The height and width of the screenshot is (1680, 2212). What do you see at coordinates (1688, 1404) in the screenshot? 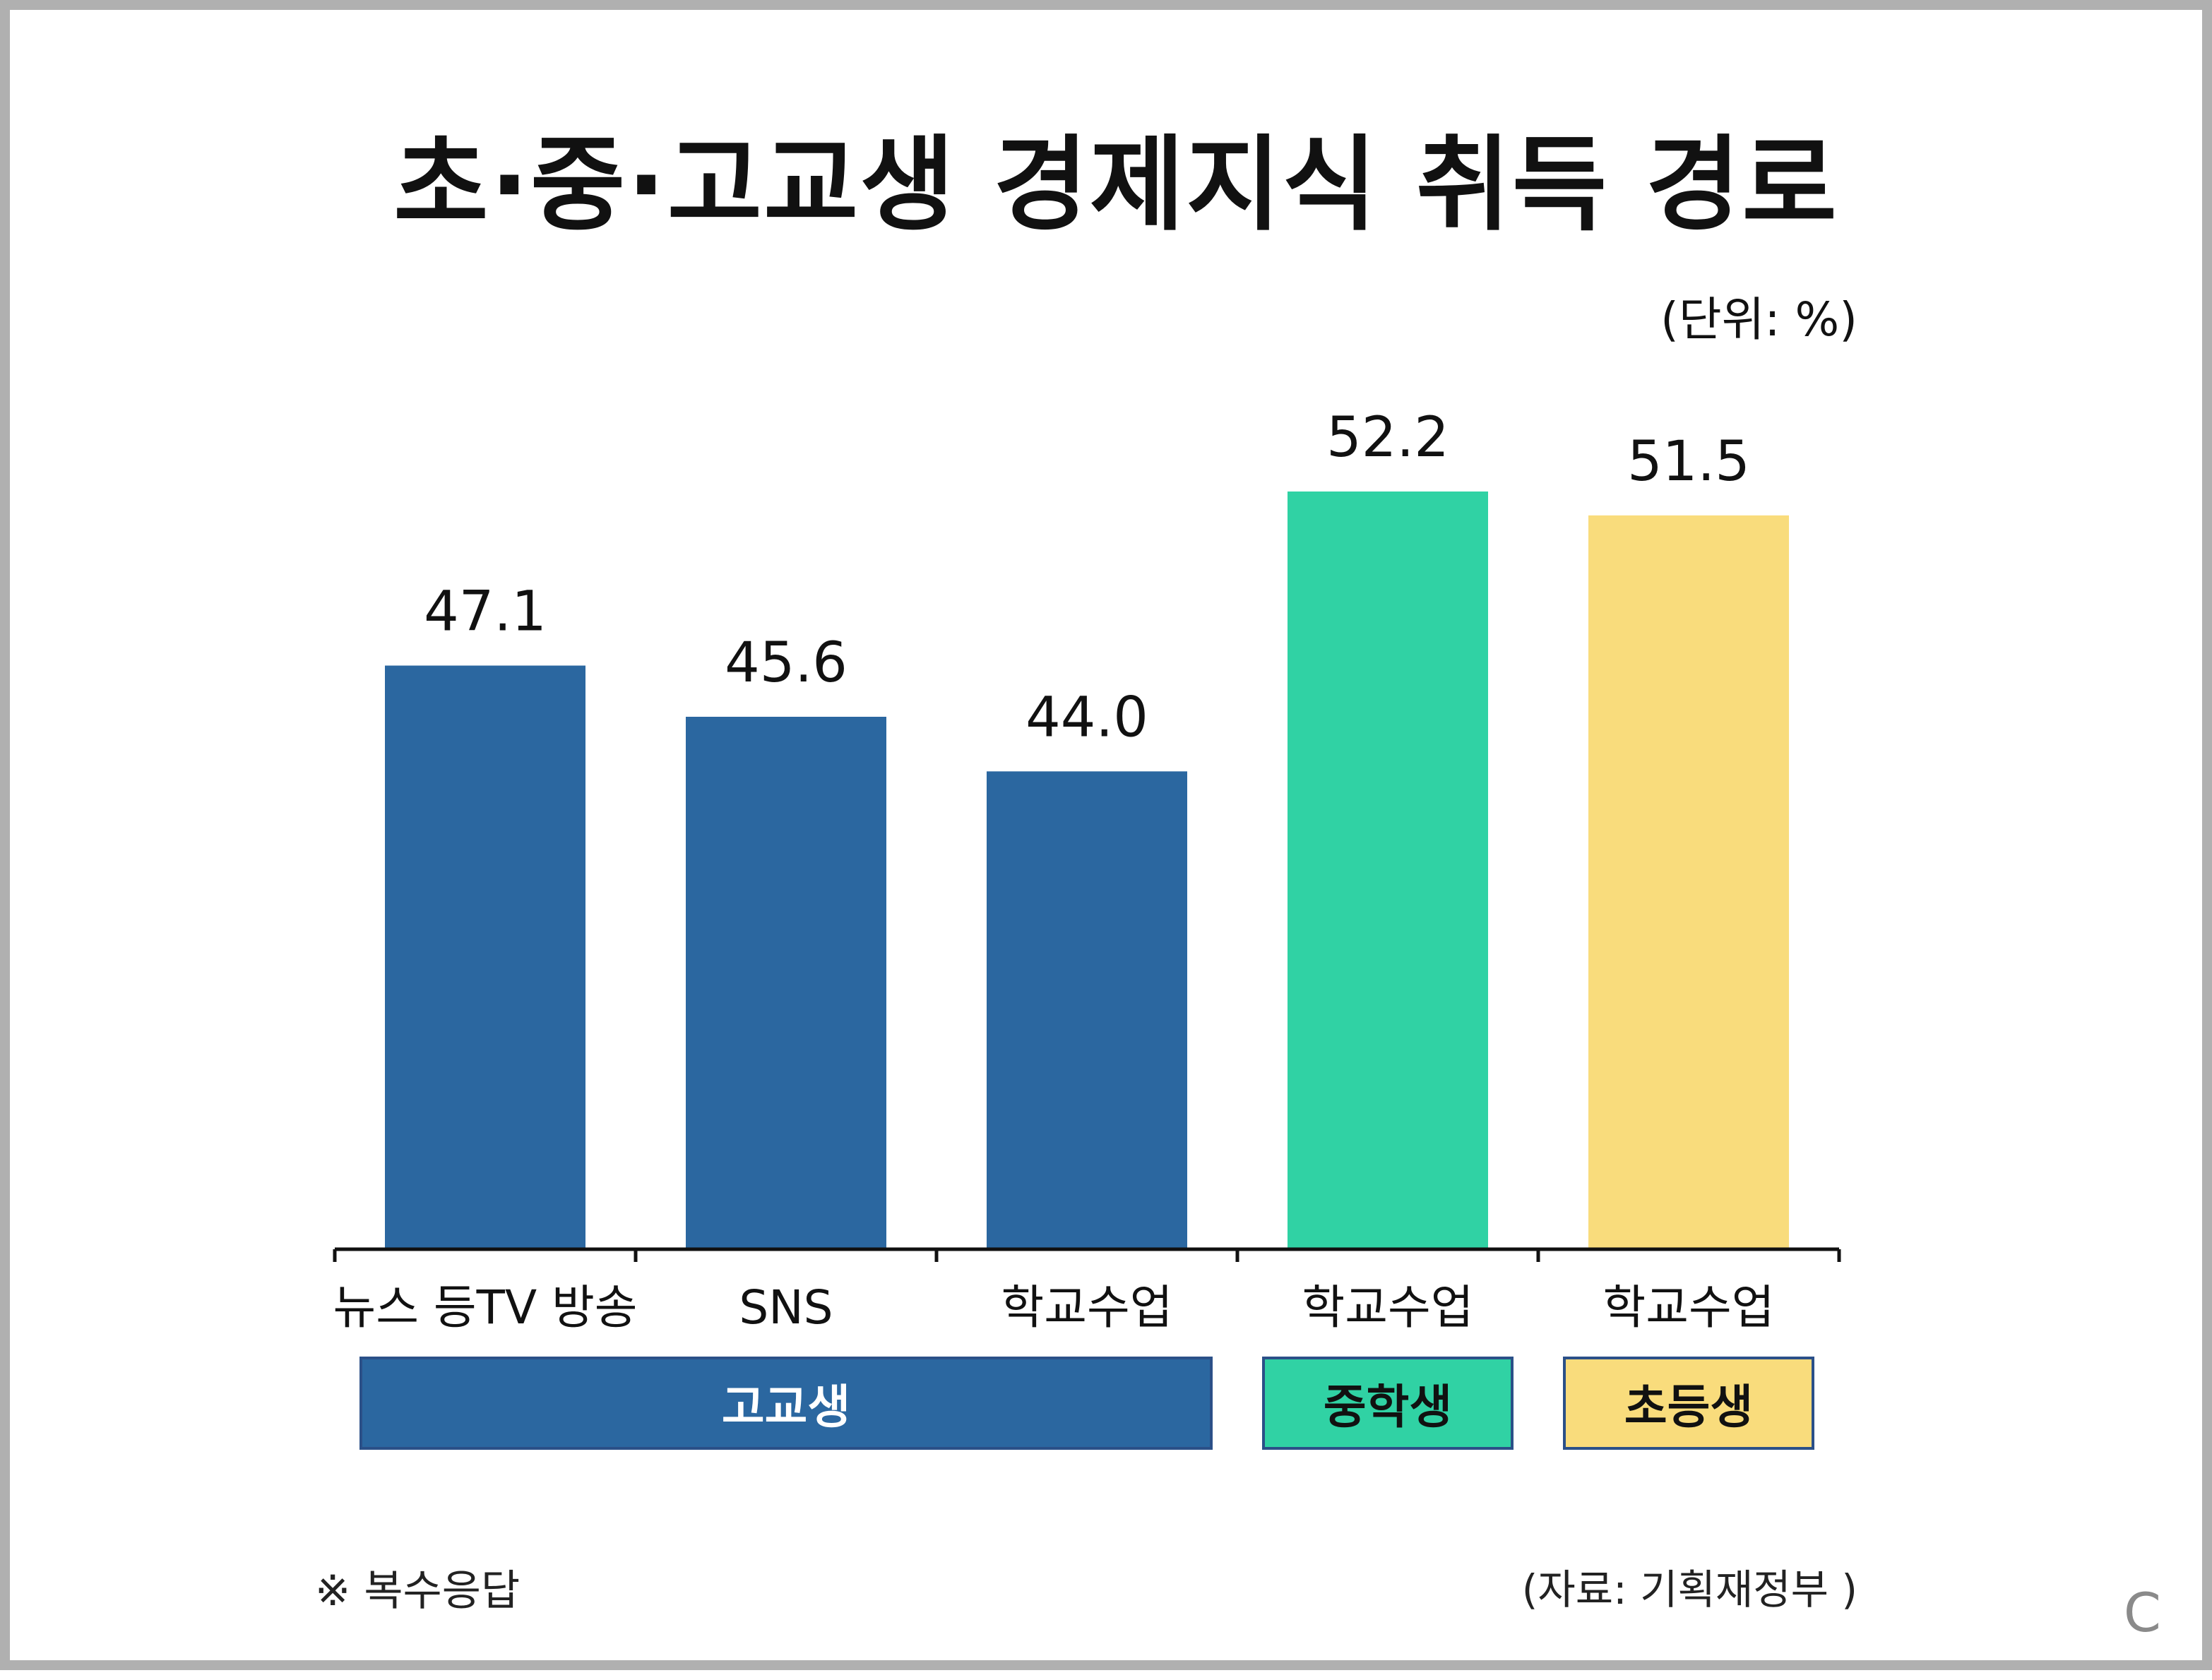
I see `group-label-elementary: 초등생` at bounding box center [1688, 1404].